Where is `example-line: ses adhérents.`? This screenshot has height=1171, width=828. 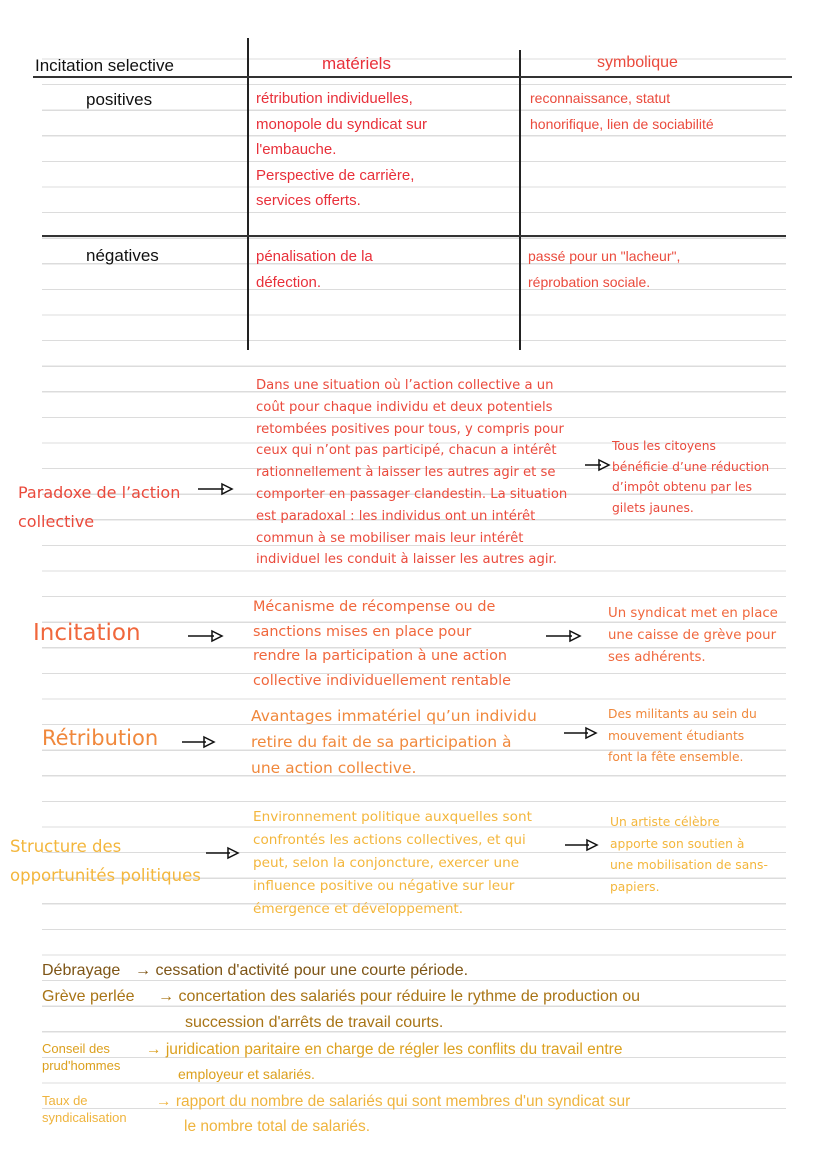 example-line: ses adhérents. is located at coordinates (657, 657).